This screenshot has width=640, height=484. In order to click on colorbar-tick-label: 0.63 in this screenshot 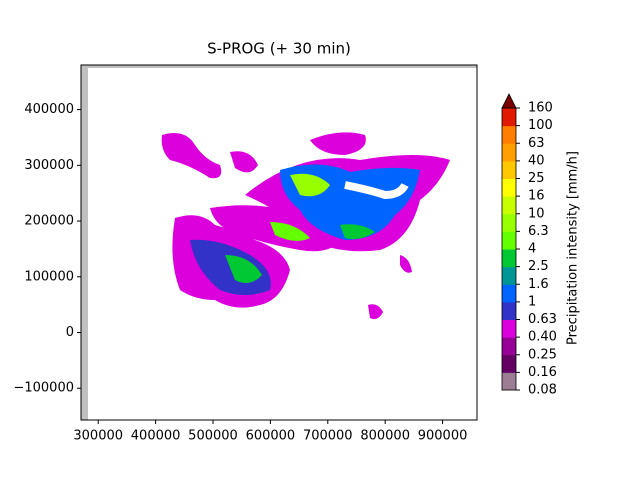, I will do `click(542, 319)`.